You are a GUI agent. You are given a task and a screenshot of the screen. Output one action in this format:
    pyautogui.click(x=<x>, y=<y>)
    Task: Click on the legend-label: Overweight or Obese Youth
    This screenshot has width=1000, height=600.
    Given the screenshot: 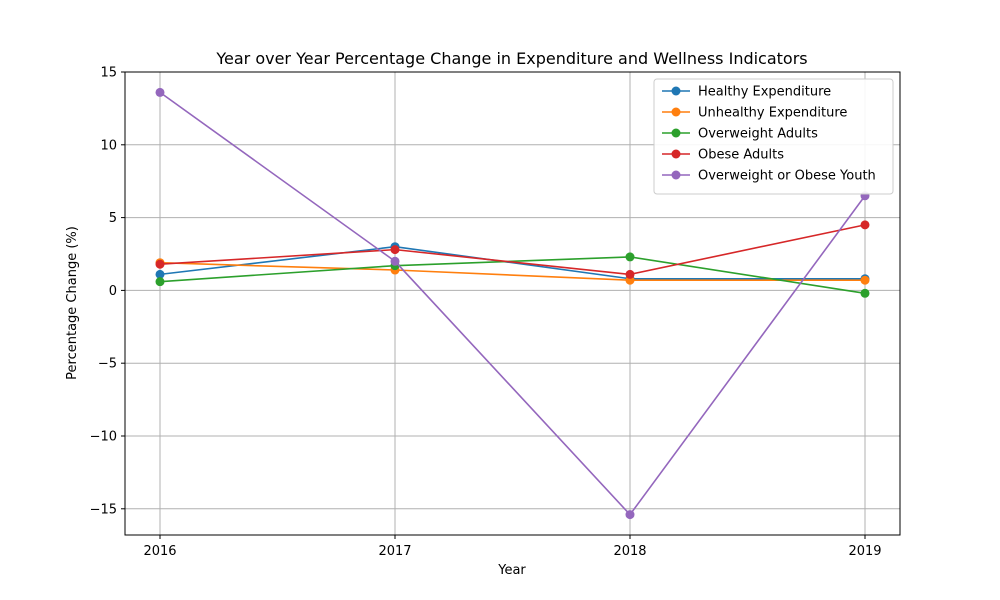 What is the action you would take?
    pyautogui.click(x=787, y=176)
    